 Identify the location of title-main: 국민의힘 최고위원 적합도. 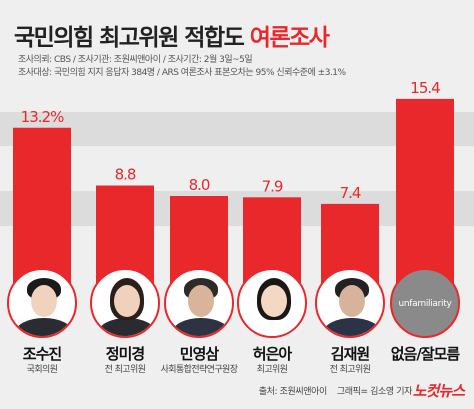
(129, 38).